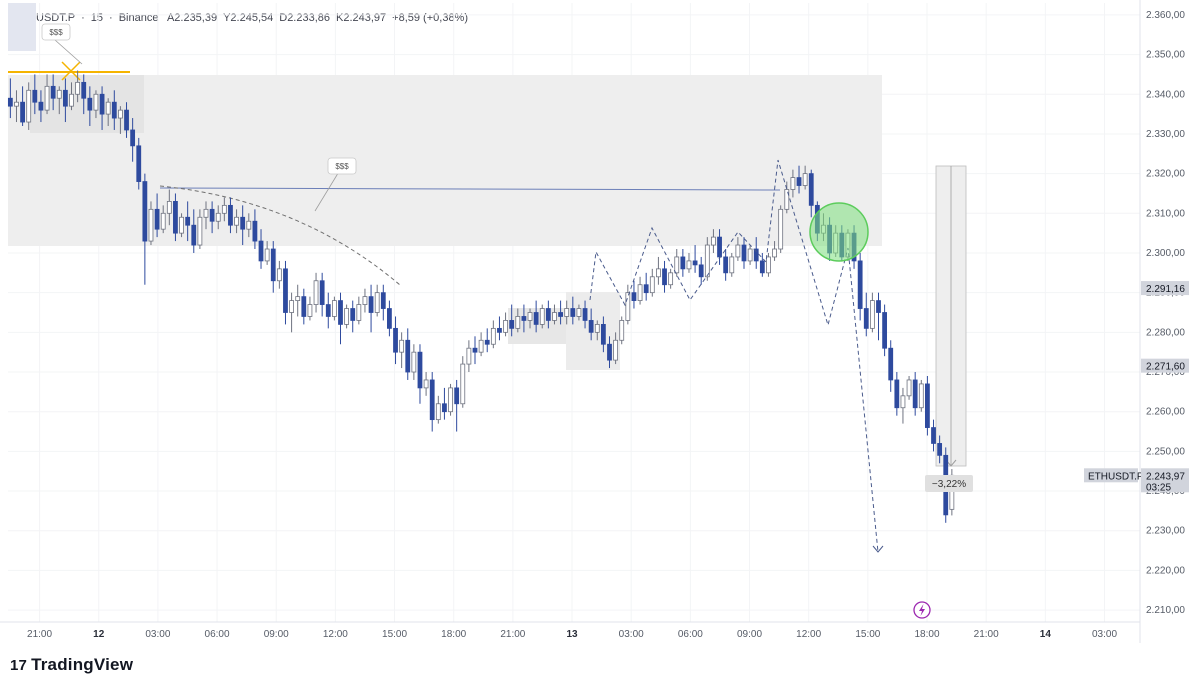 The image size is (1200, 675). I want to click on time-tick-label: 14, so click(1046, 634).